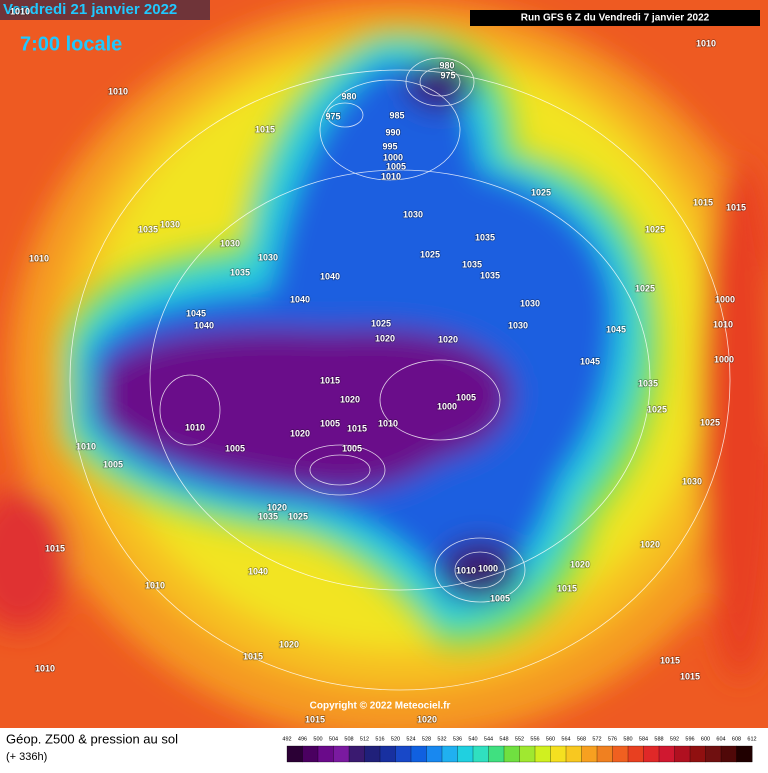 The image size is (768, 773). What do you see at coordinates (395, 739) in the screenshot?
I see `legend-label: 520` at bounding box center [395, 739].